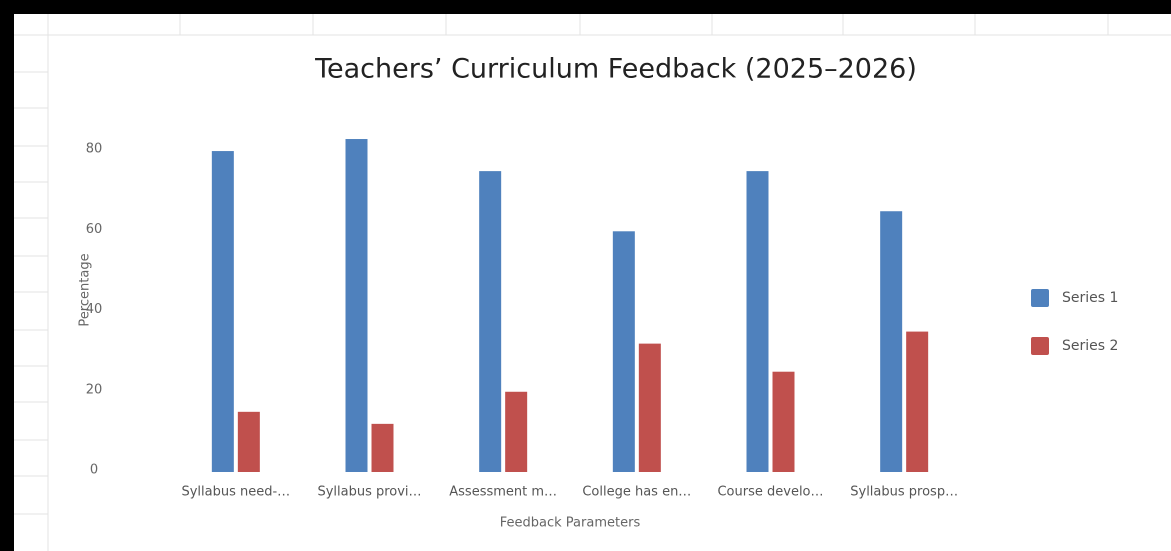 The height and width of the screenshot is (551, 1171). What do you see at coordinates (94, 389) in the screenshot?
I see `y-tick-label: 20` at bounding box center [94, 389].